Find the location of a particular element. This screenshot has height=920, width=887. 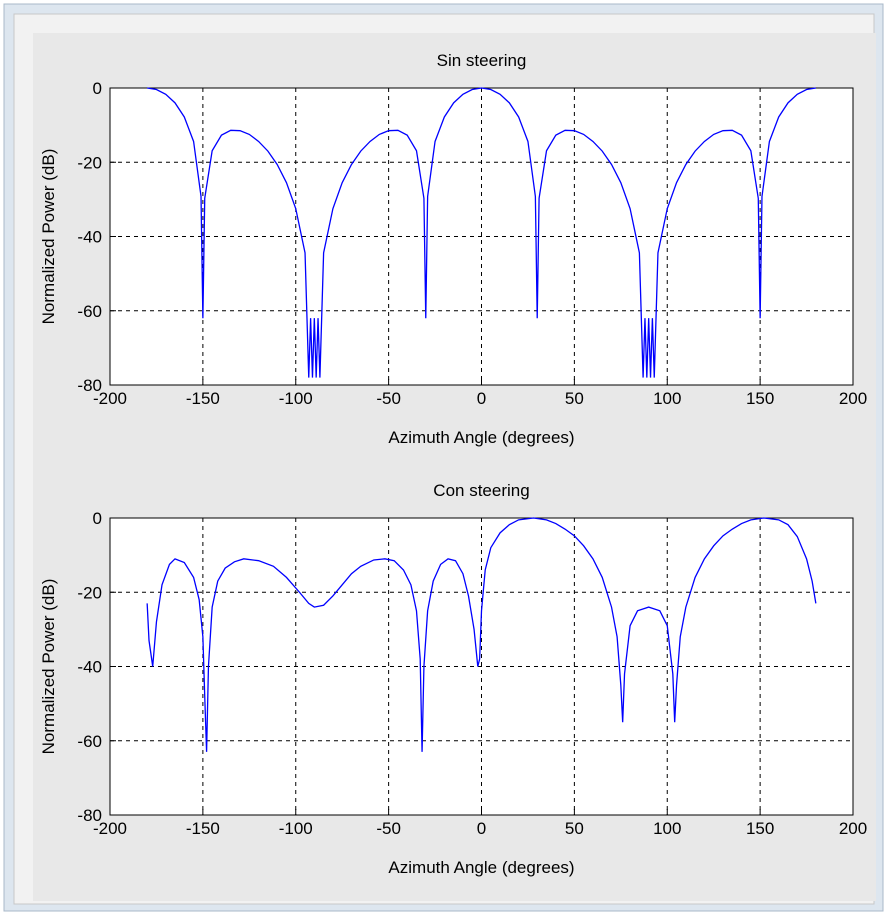

chart-title: Sin steering is located at coordinates (482, 60).